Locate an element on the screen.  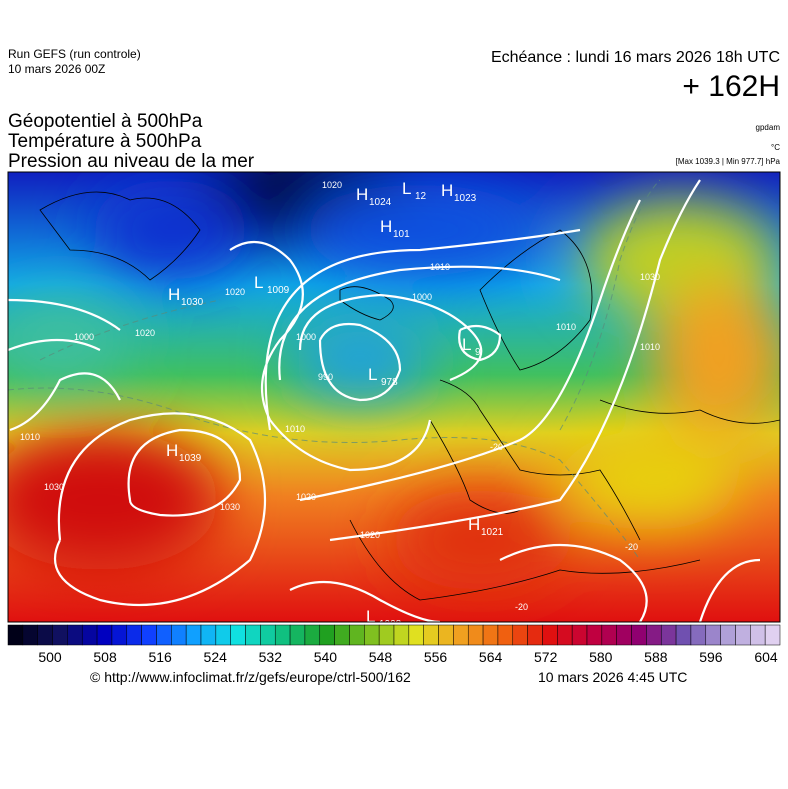
colorbar-label: 604 is located at coordinates (766, 657).